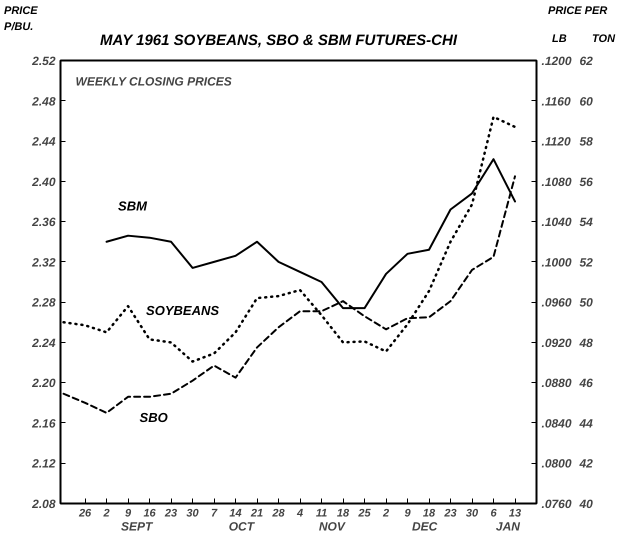 The width and height of the screenshot is (642, 546). What do you see at coordinates (557, 383) in the screenshot?
I see `y2-tick-label: .0880` at bounding box center [557, 383].